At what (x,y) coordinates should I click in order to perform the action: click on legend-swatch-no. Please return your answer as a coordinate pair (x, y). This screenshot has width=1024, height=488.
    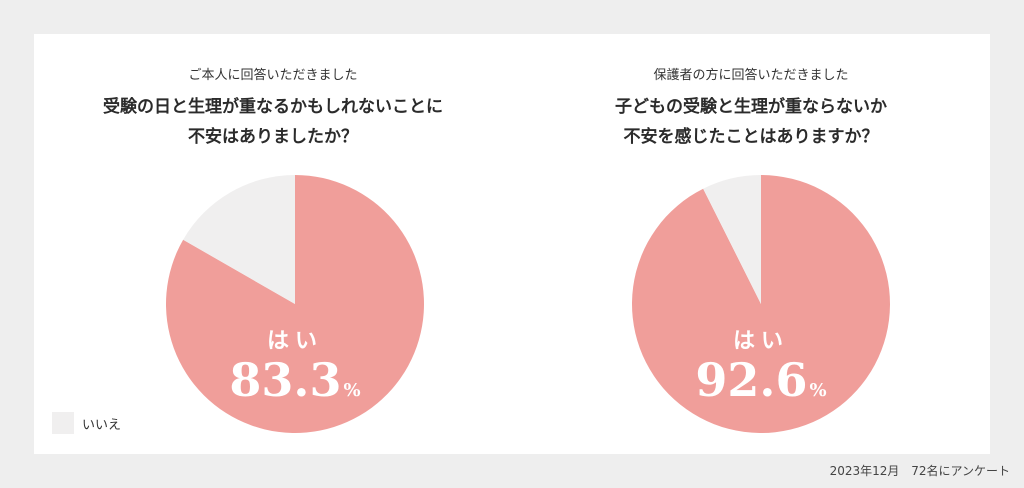
    Looking at the image, I should click on (63, 423).